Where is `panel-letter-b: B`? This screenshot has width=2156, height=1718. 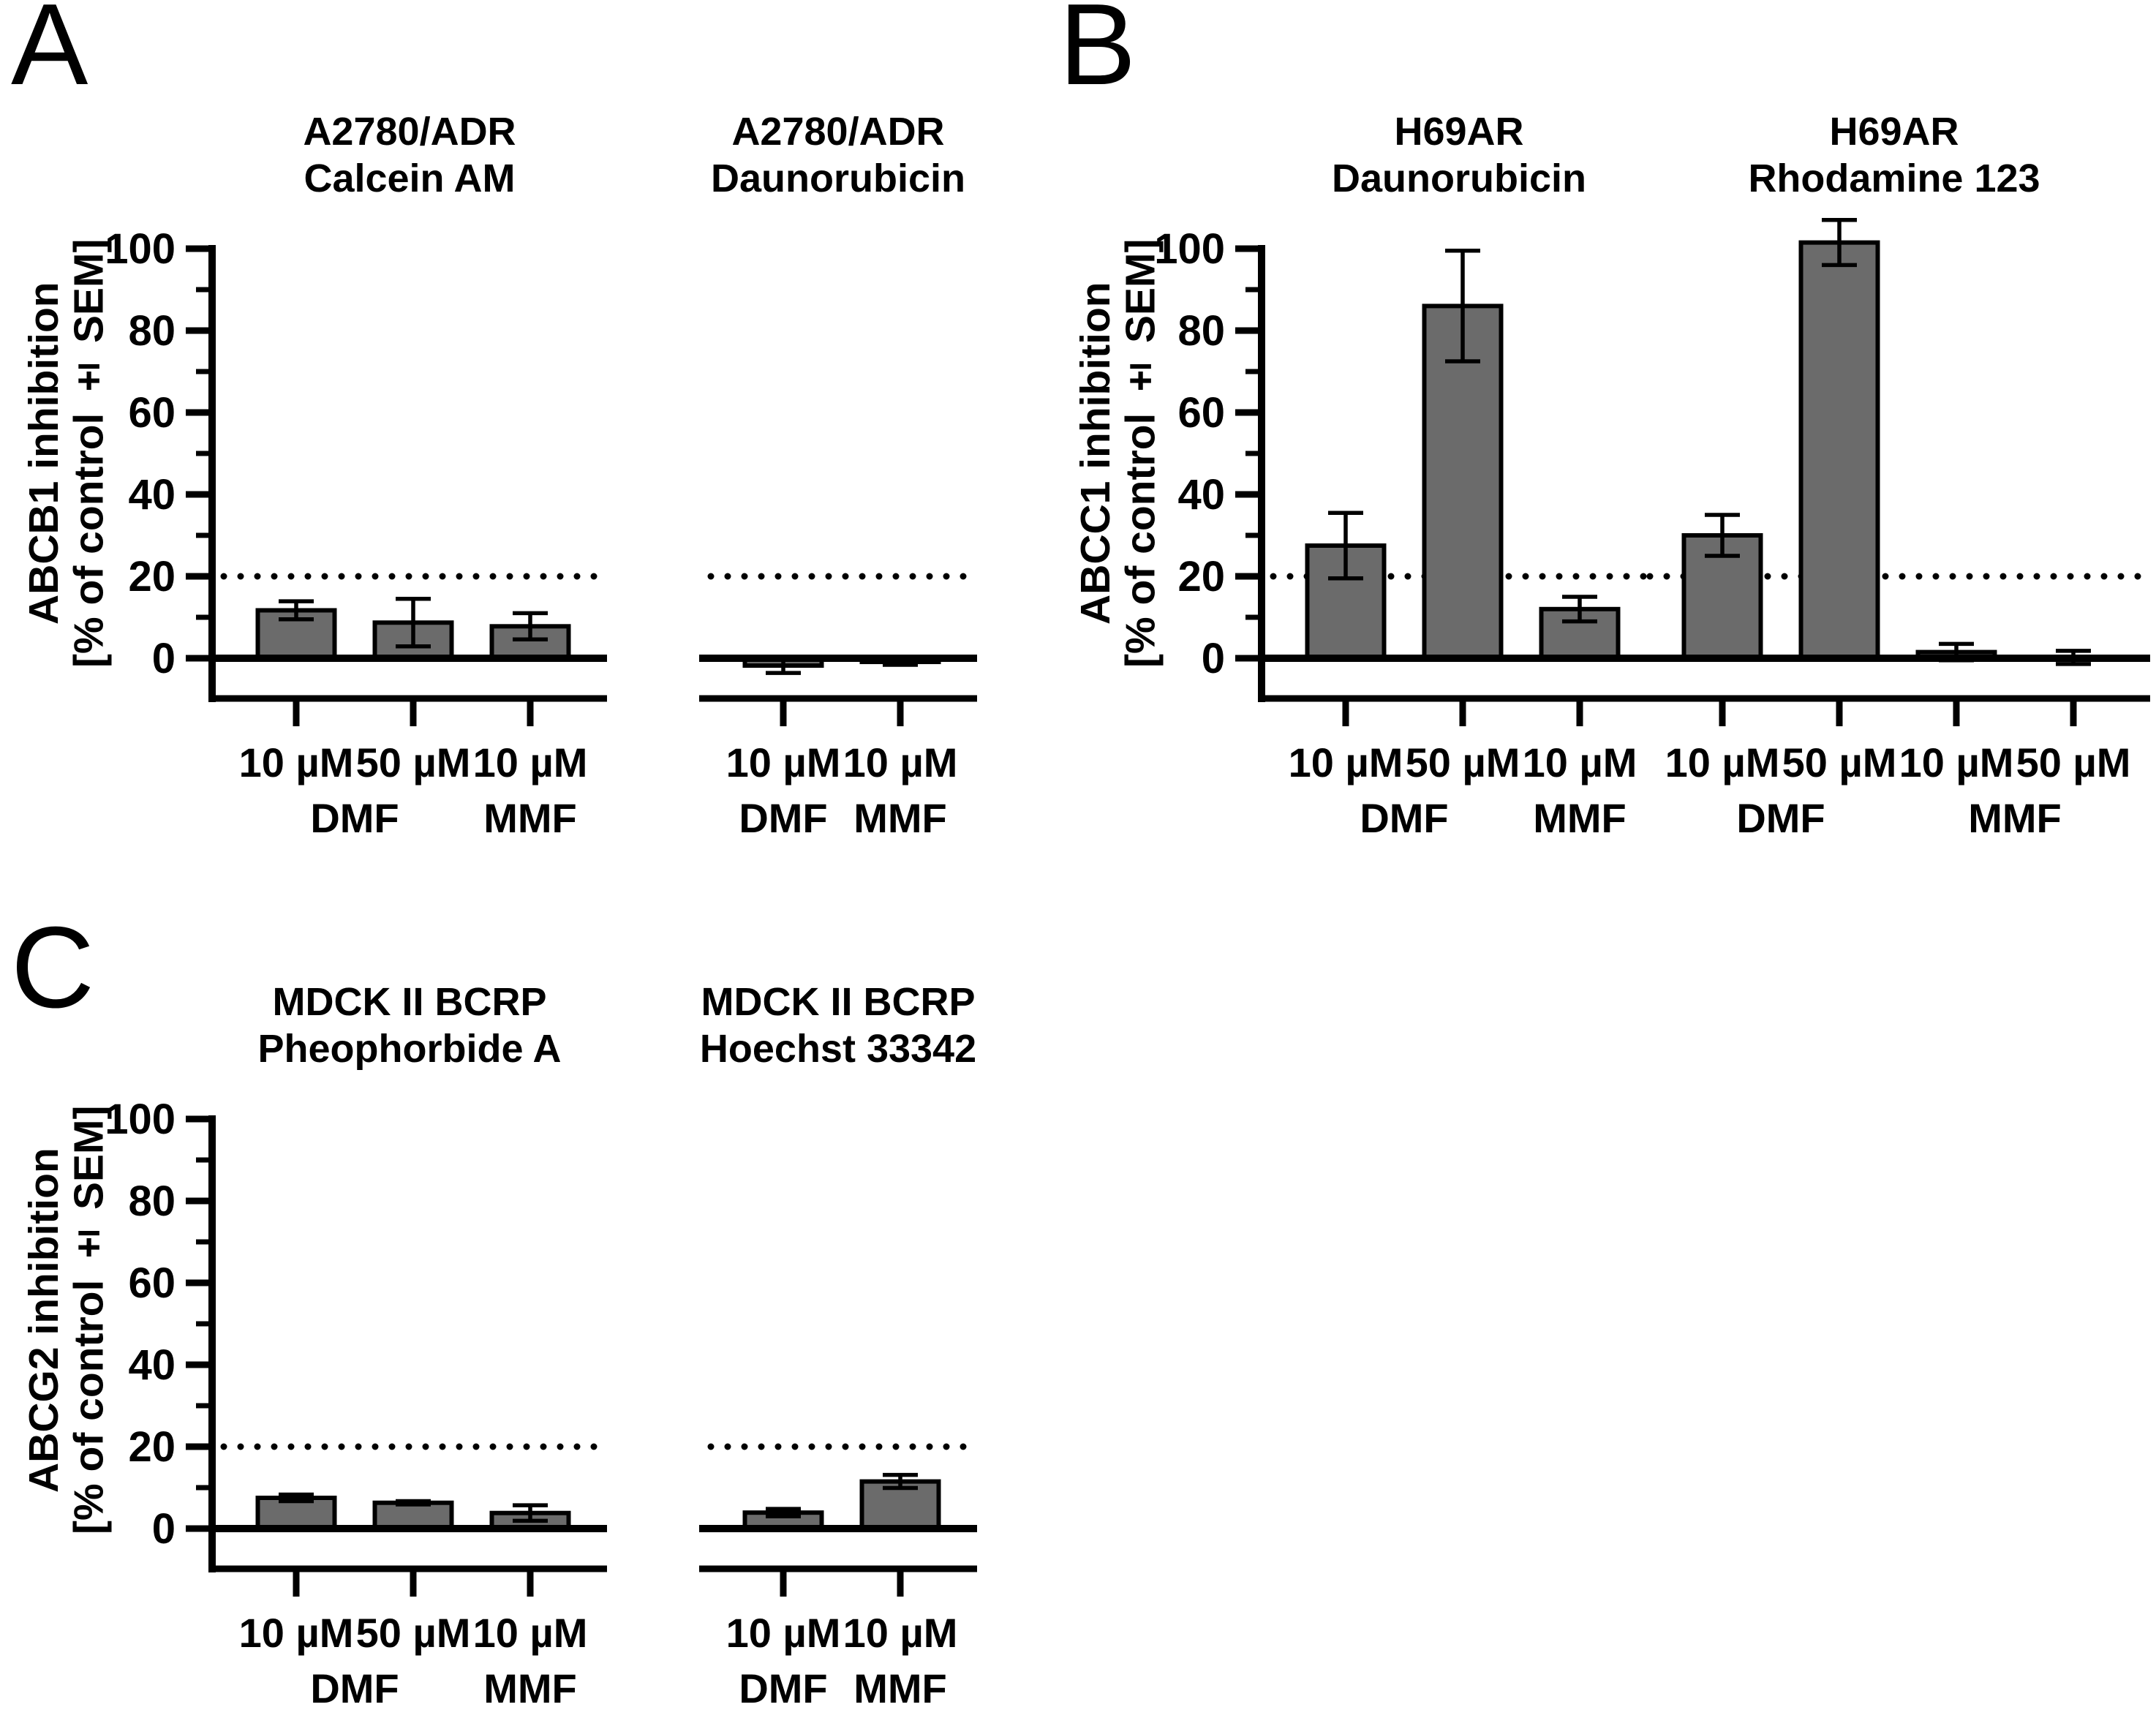
panel-letter-b: B is located at coordinates (1098, 54).